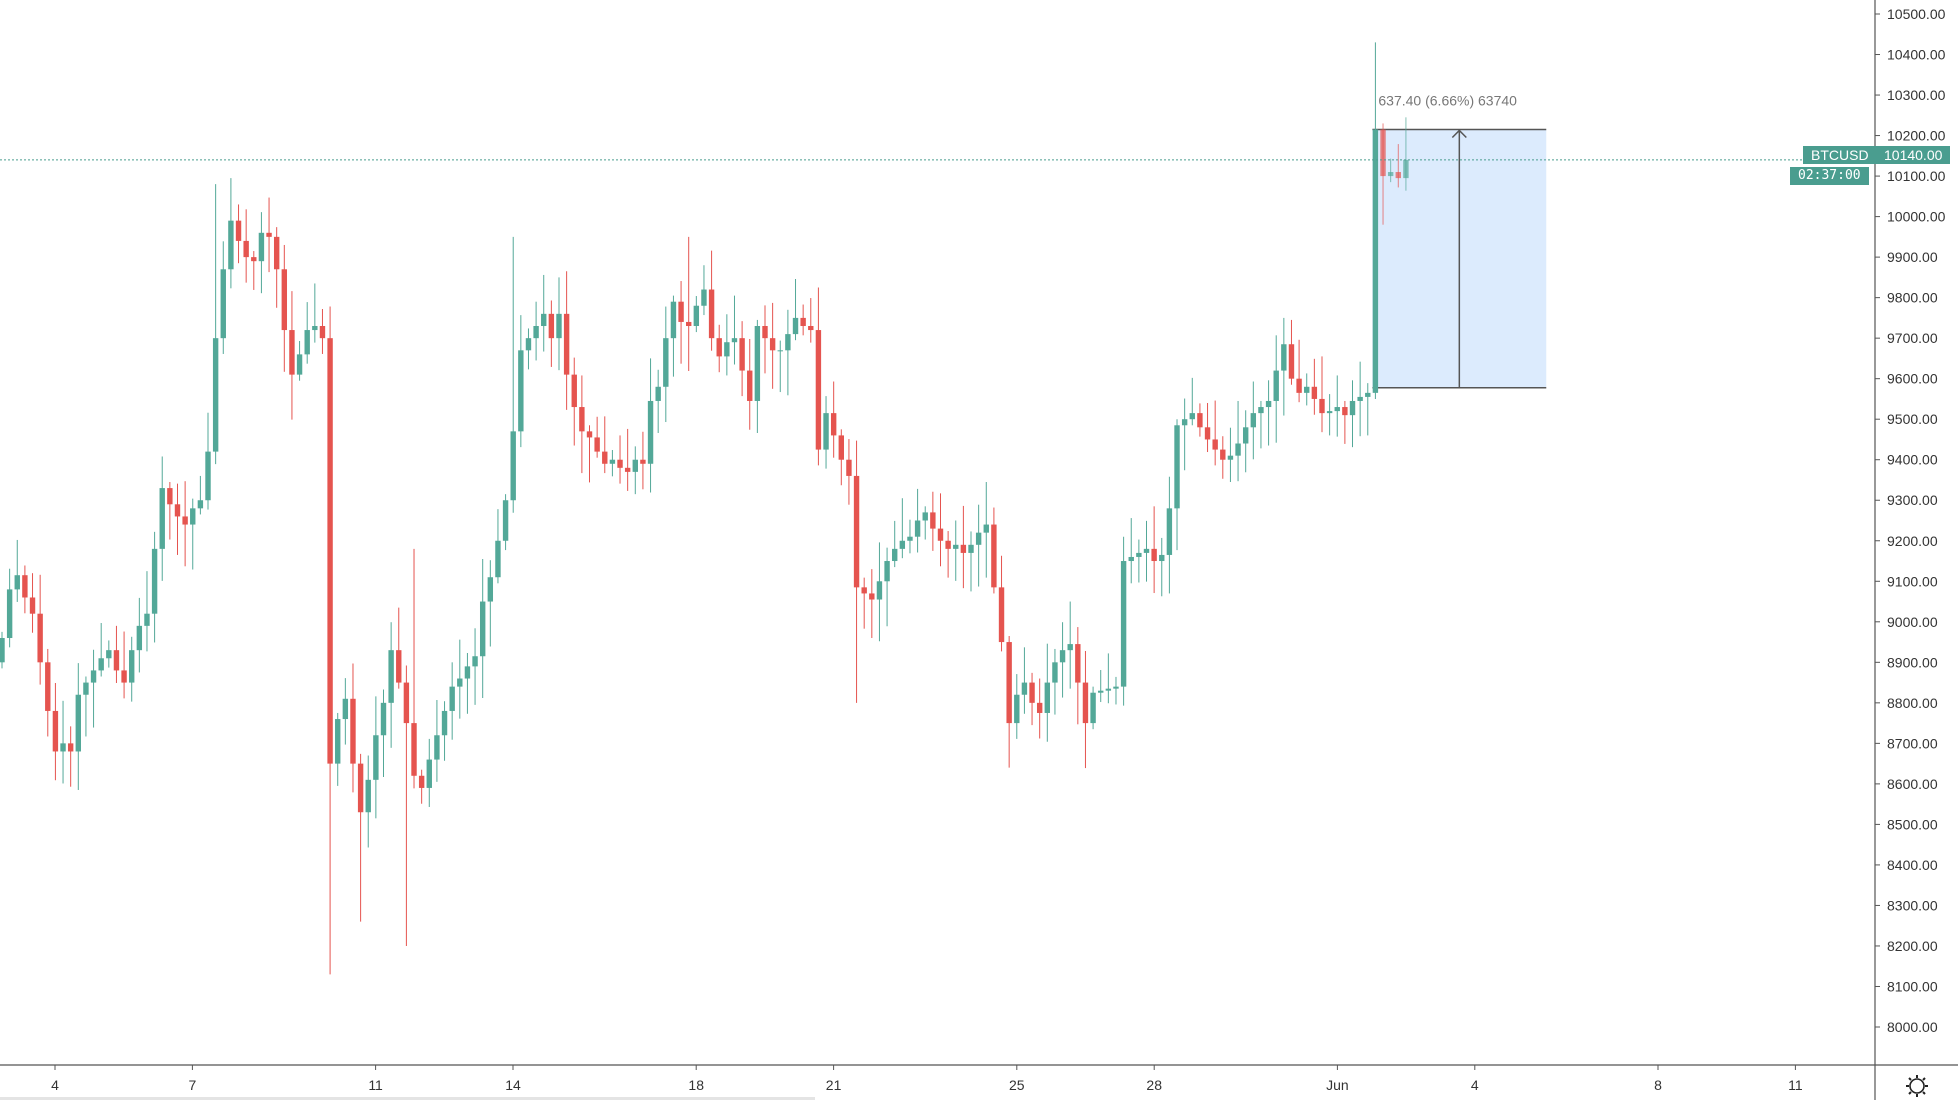  Describe the element at coordinates (1916, 550) in the screenshot. I see `price-axis` at that location.